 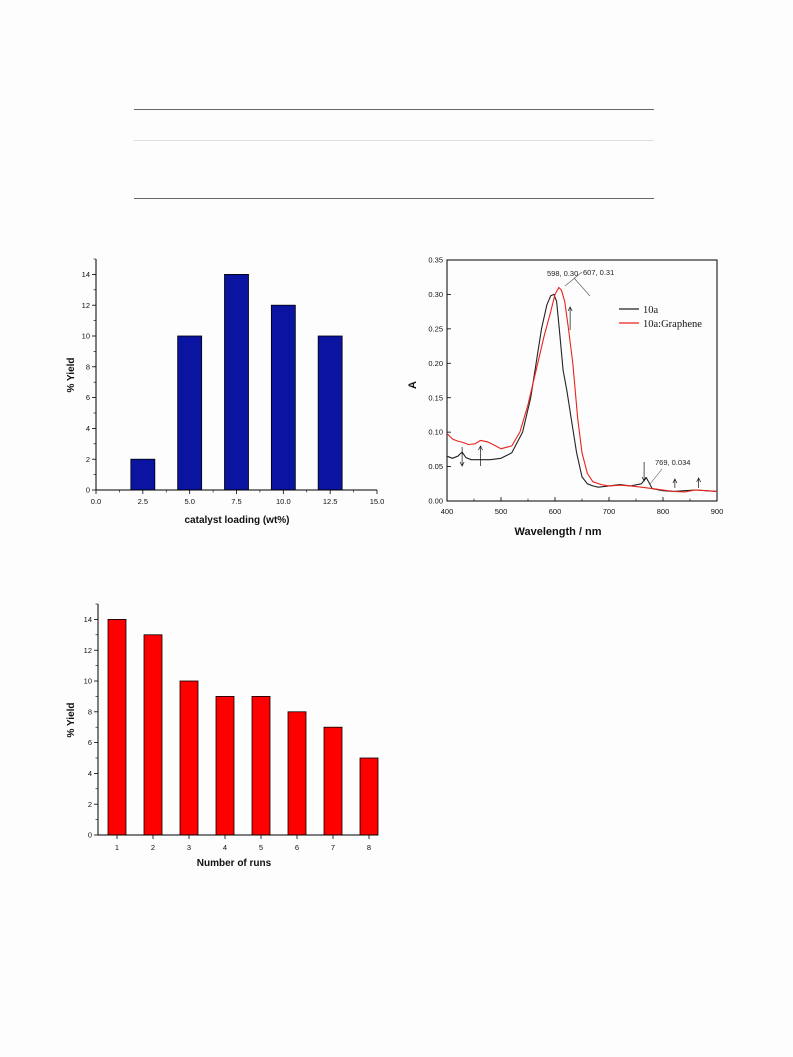 I want to click on annotation-label: 607, 0.31, so click(x=598, y=272).